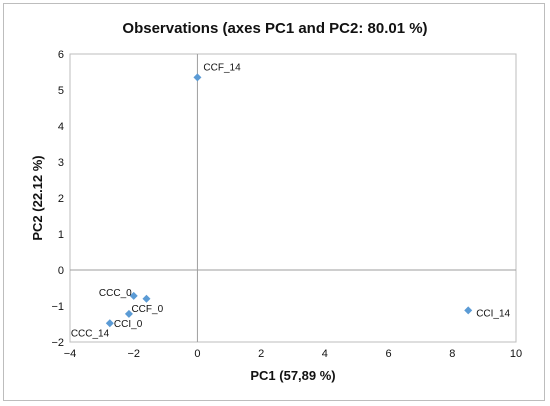  Describe the element at coordinates (61, 271) in the screenshot. I see `y-tick-label: 0` at that location.